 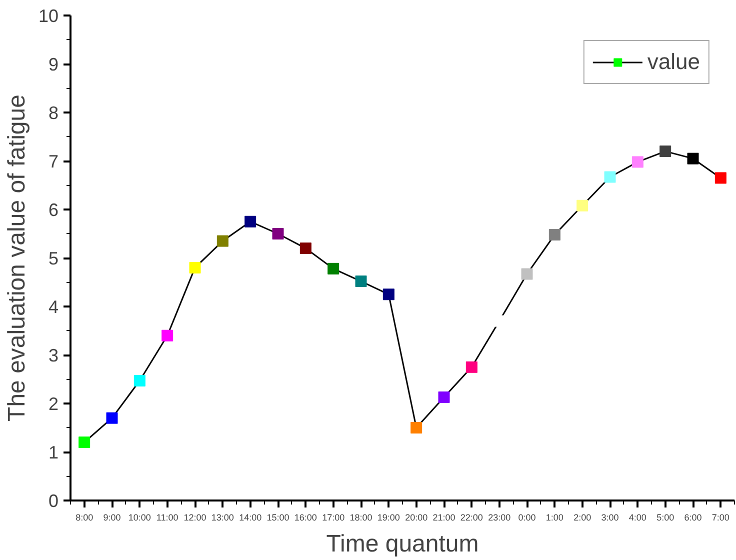 What do you see at coordinates (402, 544) in the screenshot?
I see `x-axis-title: Time quantum` at bounding box center [402, 544].